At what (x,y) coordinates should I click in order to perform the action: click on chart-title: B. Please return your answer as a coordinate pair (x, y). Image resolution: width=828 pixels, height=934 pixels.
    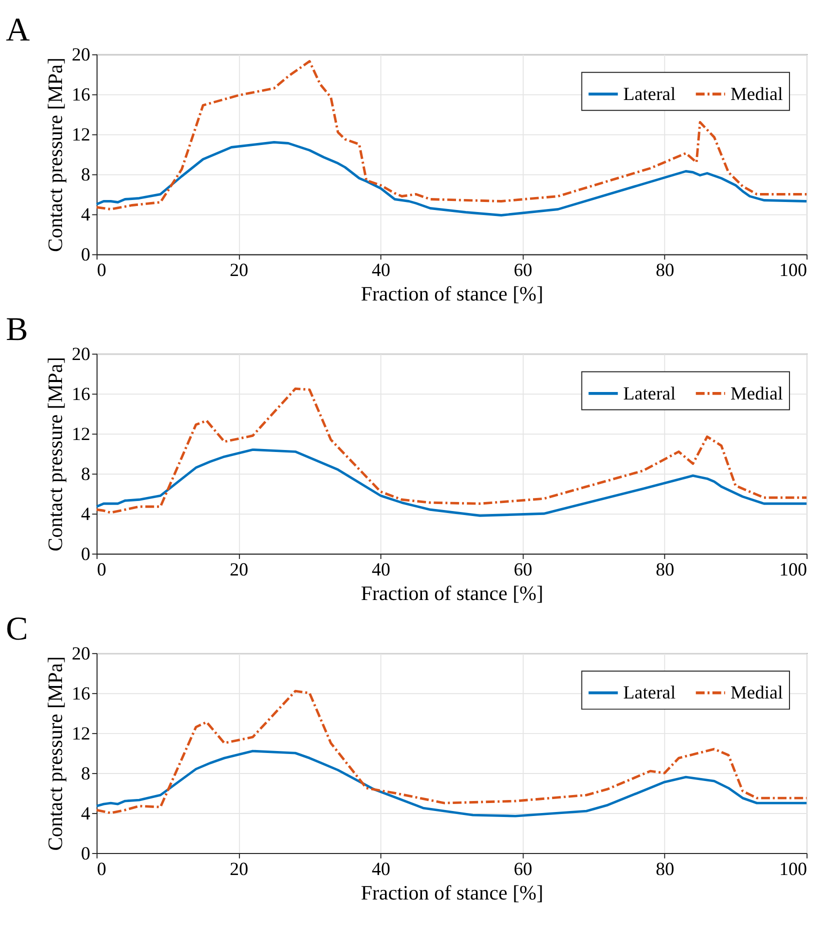
    Looking at the image, I should click on (17, 329).